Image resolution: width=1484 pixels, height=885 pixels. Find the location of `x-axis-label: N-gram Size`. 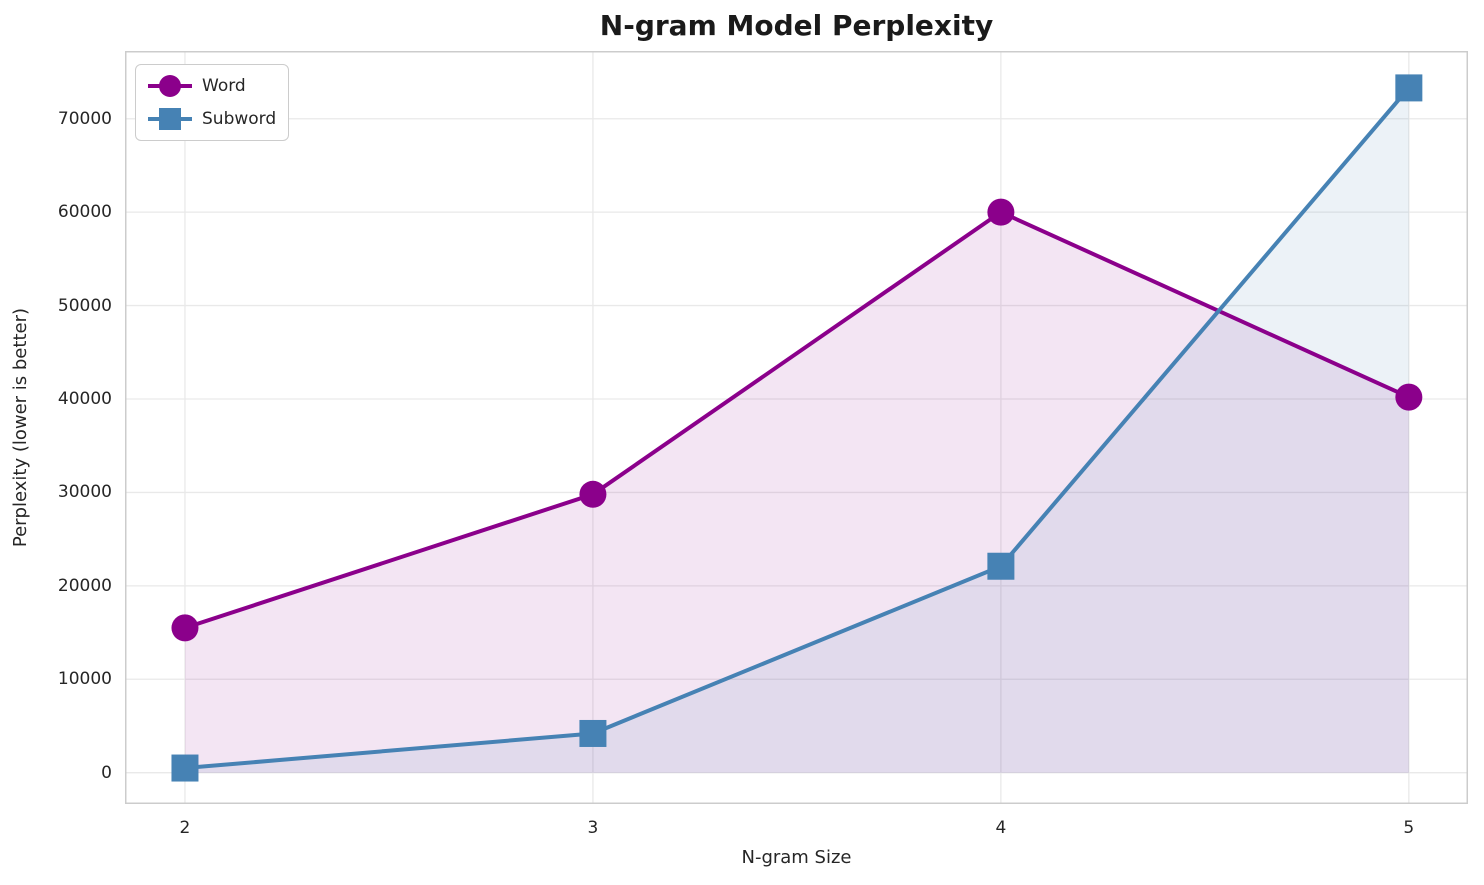

x-axis-label: N-gram Size is located at coordinates (796, 857).